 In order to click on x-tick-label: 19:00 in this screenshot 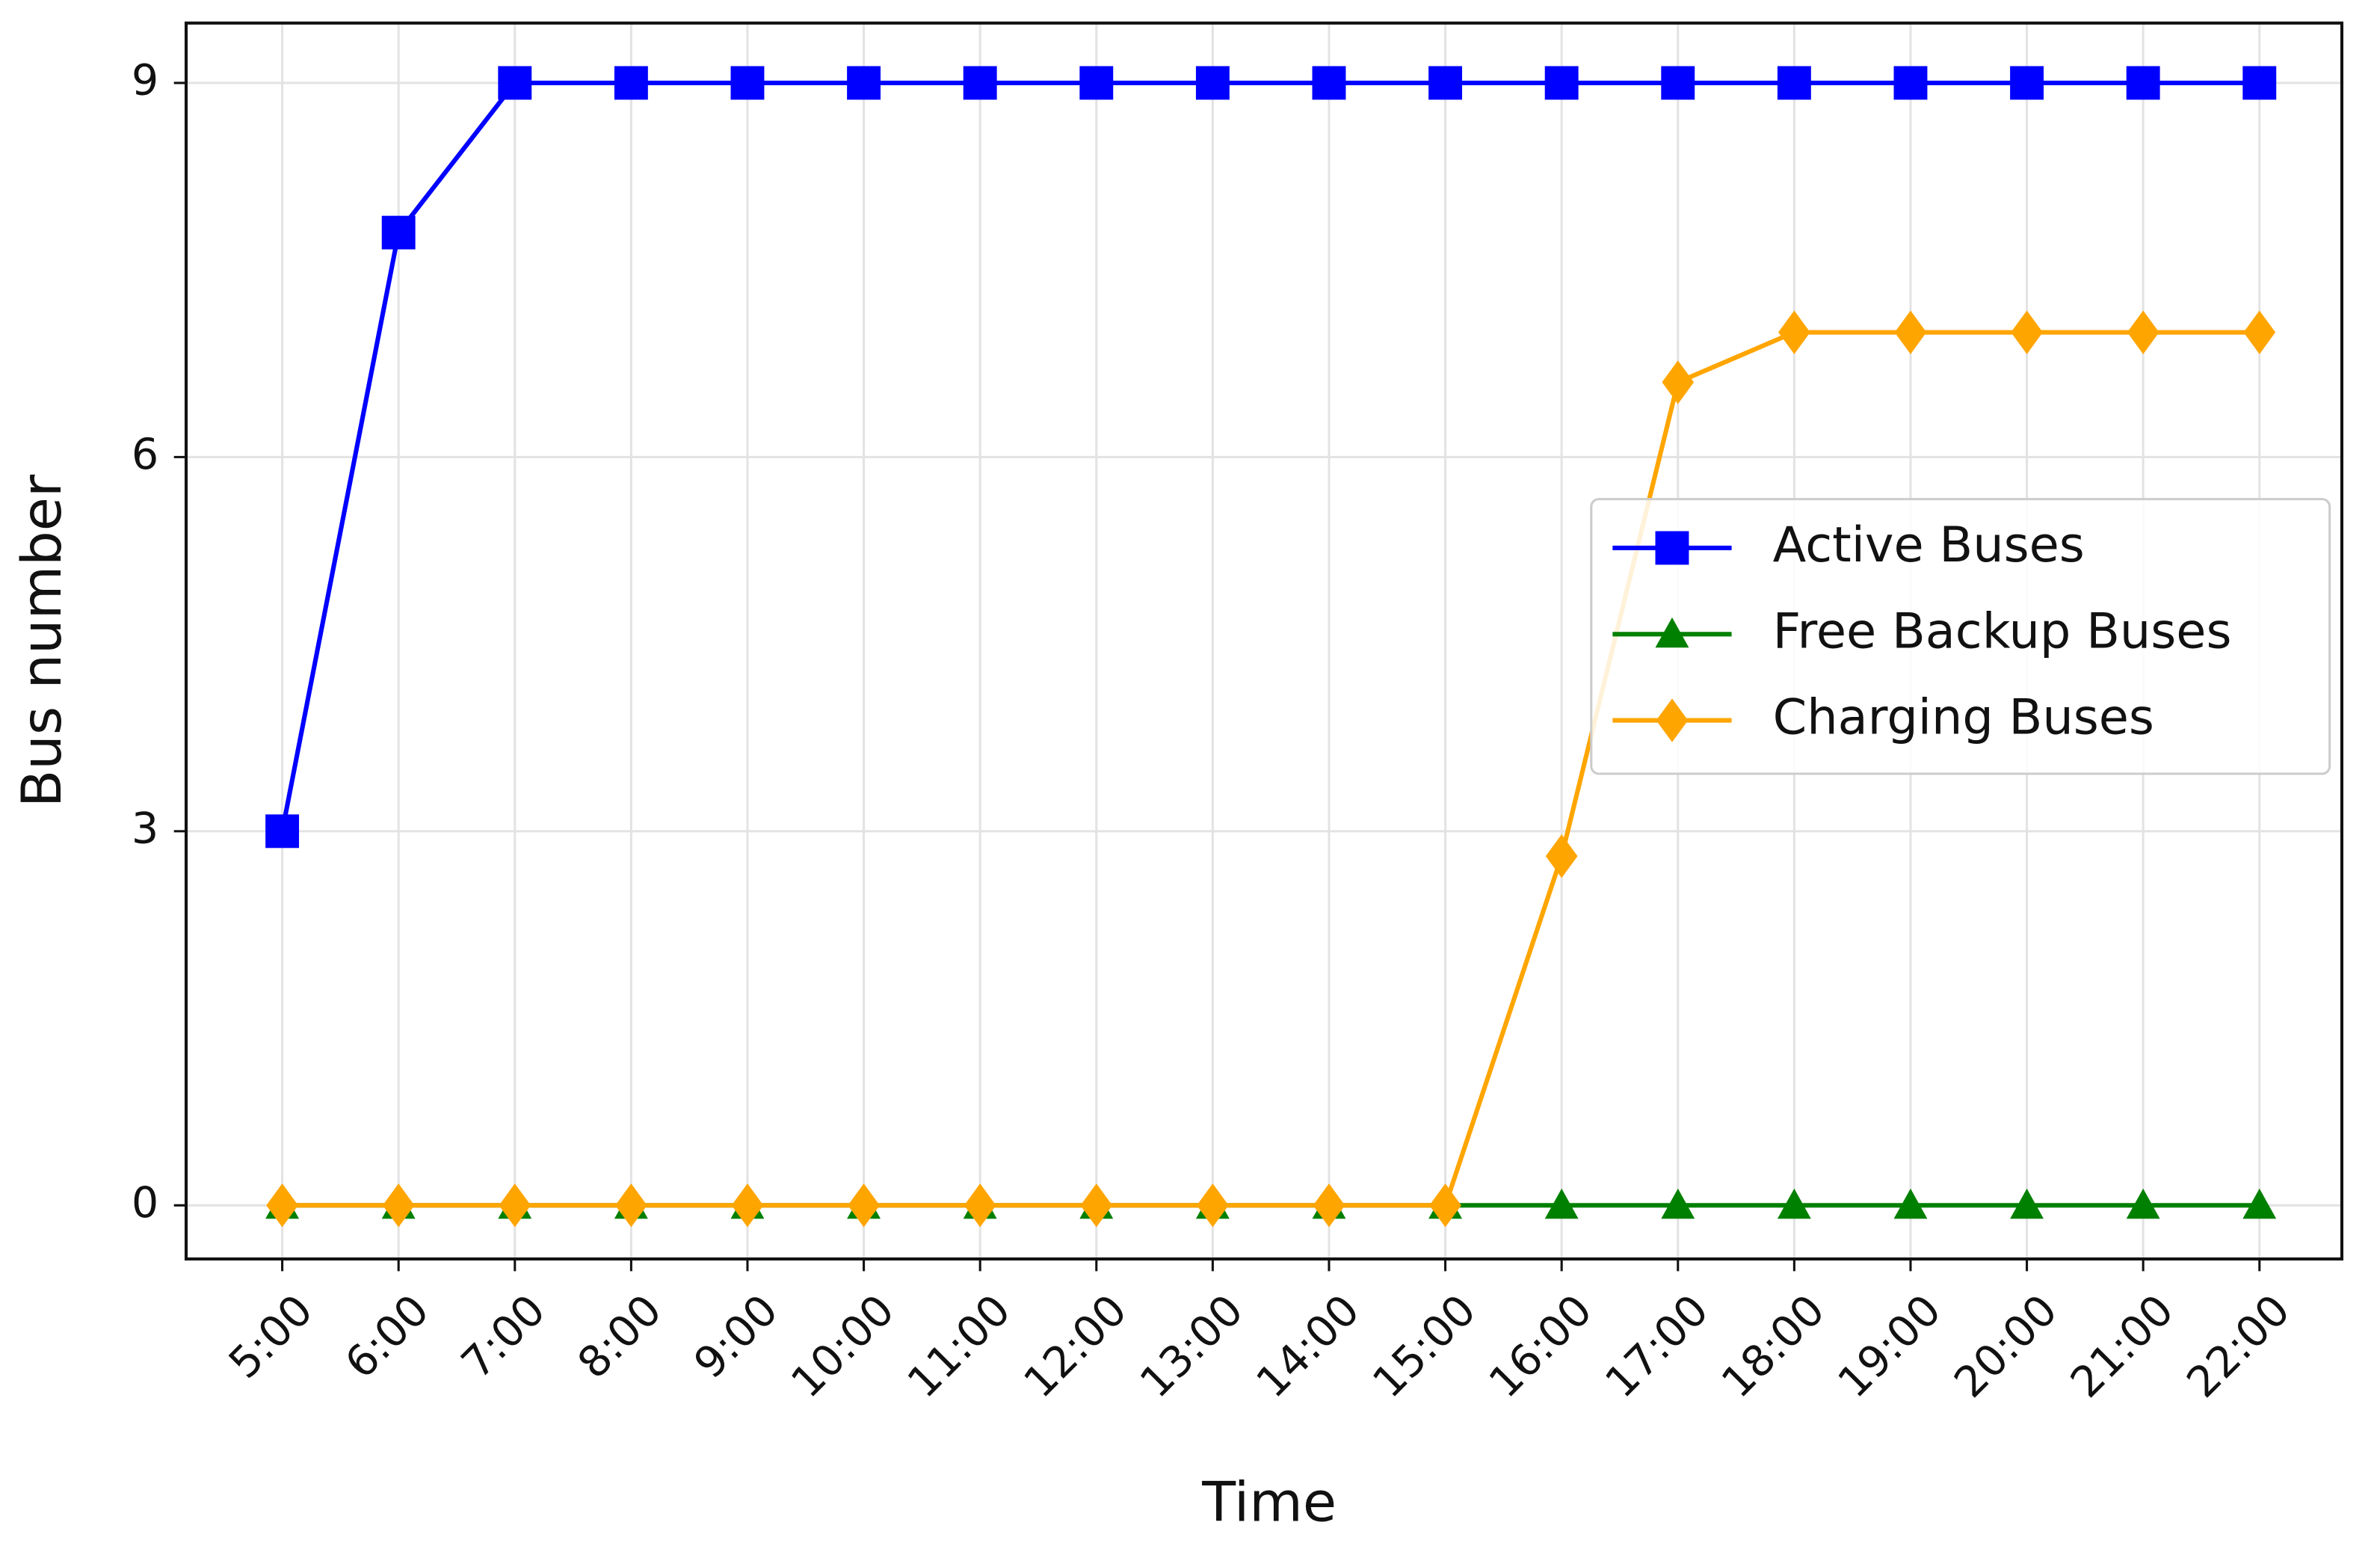, I will do `click(1889, 1347)`.